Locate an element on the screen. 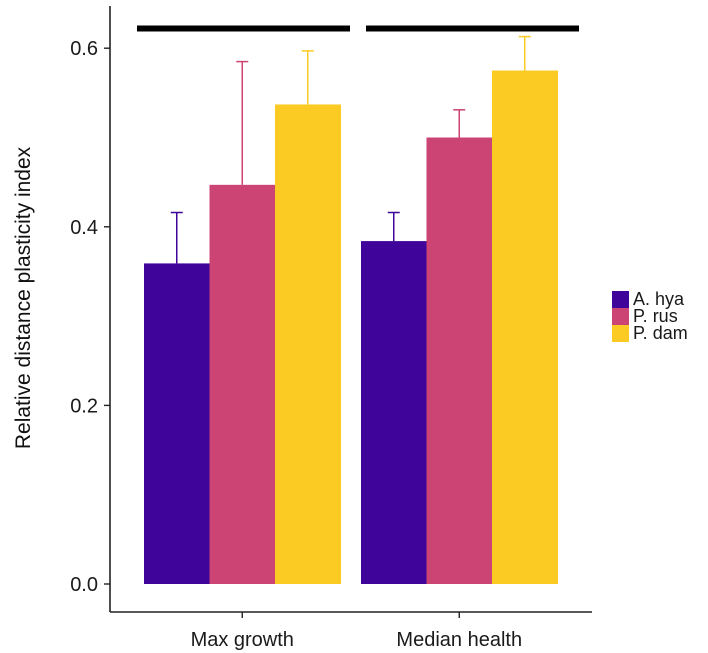  legend-label: P. rus is located at coordinates (655, 316).